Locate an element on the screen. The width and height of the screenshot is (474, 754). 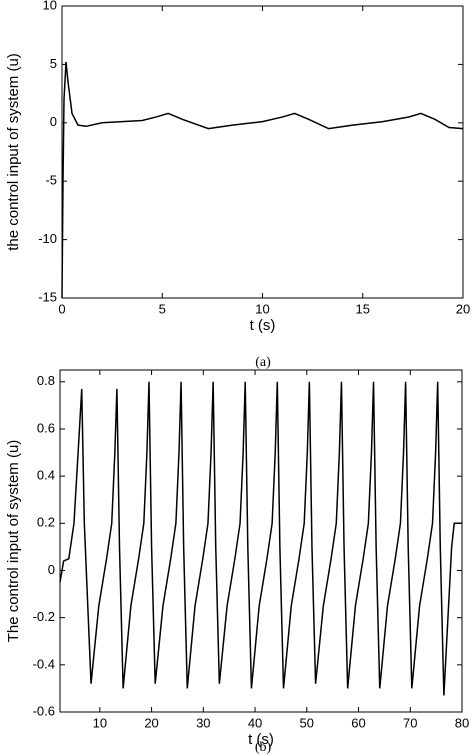
y-tick-label: 5 is located at coordinates (53, 63).